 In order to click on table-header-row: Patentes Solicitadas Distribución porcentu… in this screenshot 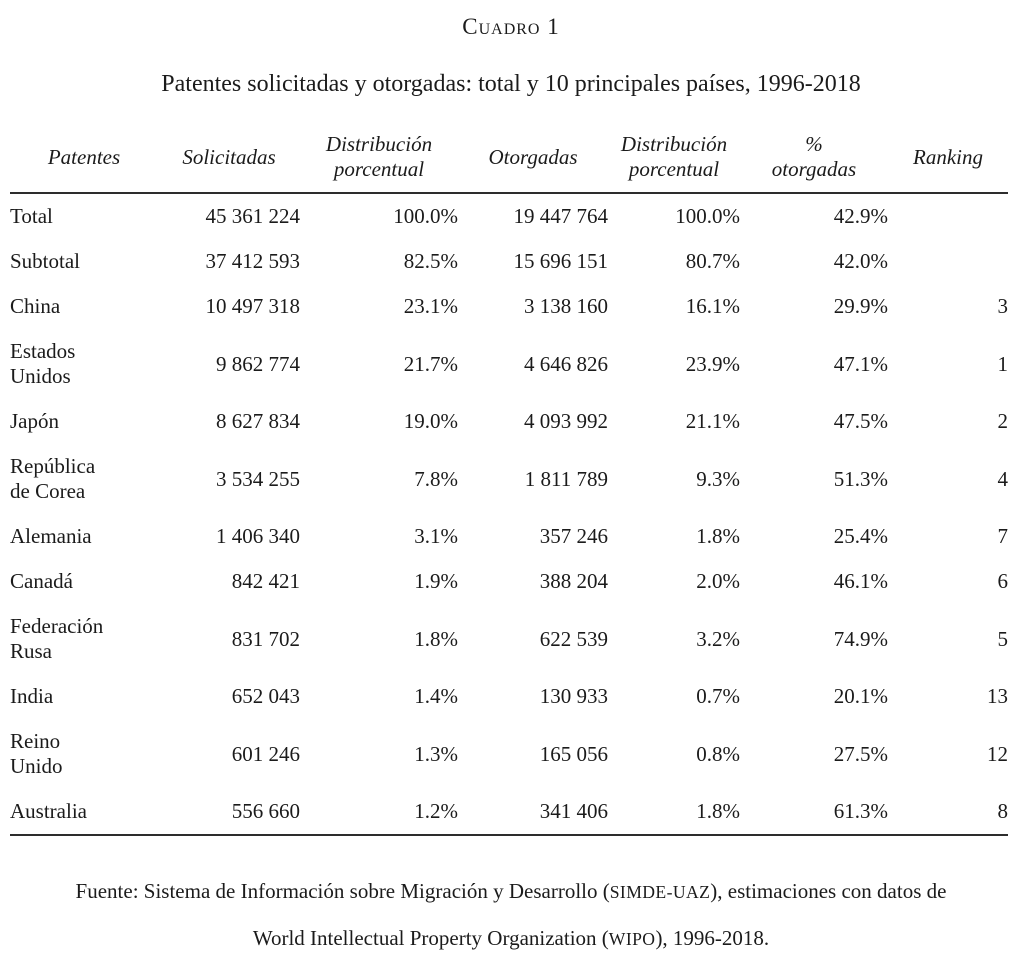, I will do `click(509, 159)`.